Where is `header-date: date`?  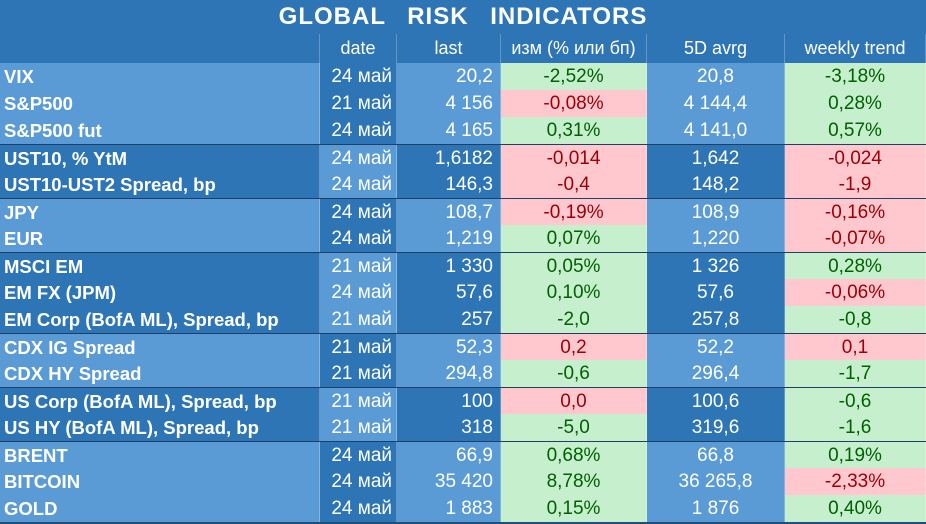 header-date: date is located at coordinates (358, 48).